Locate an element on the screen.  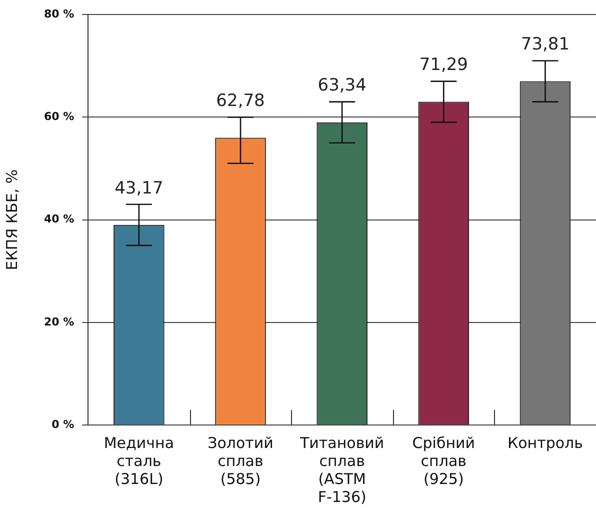
x-tick-label: Титановий сплав (ASTM F-136) is located at coordinates (341, 470).